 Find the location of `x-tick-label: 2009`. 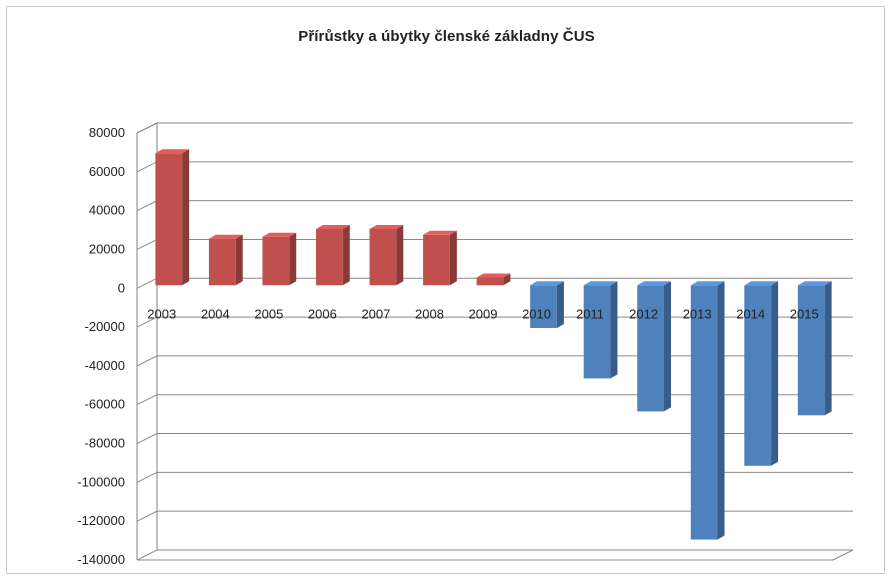

x-tick-label: 2009 is located at coordinates (483, 313).